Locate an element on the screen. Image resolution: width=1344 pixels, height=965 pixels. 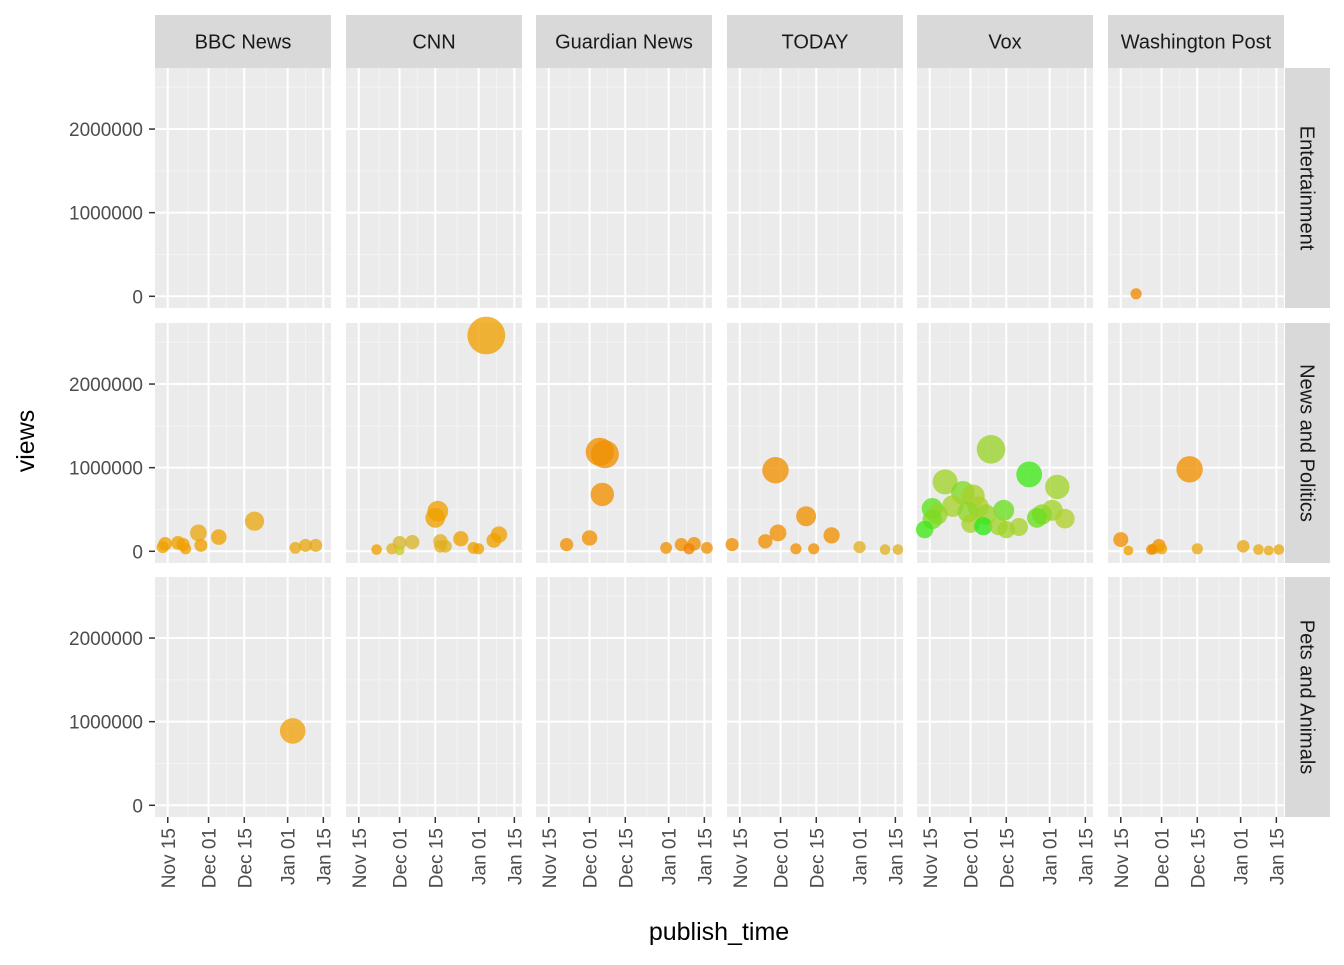
panel-washington-post-entertainment is located at coordinates (1196, 188).